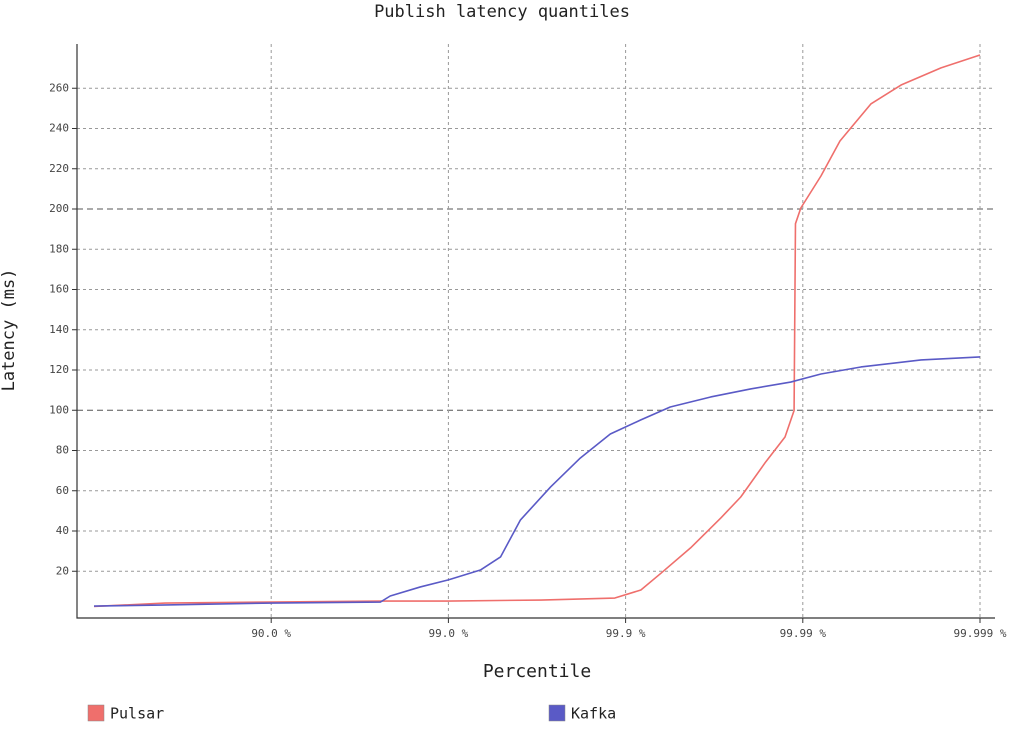  Describe the element at coordinates (59, 208) in the screenshot. I see `y-tick-label: 200` at that location.